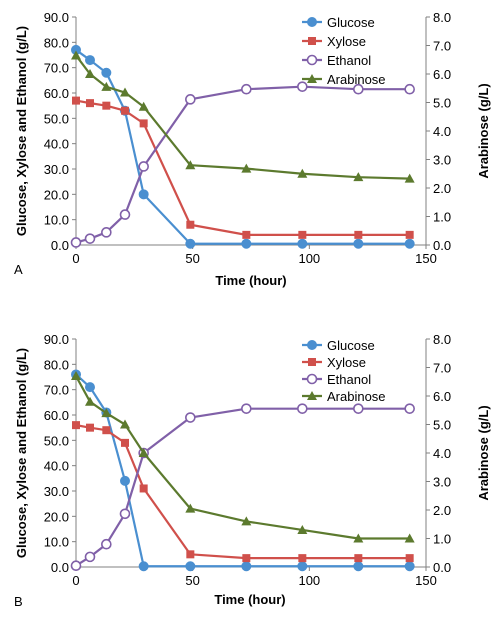 The width and height of the screenshot is (500, 630). Describe the element at coordinates (442, 131) in the screenshot. I see `y2-tick-label: 4.0` at that location.